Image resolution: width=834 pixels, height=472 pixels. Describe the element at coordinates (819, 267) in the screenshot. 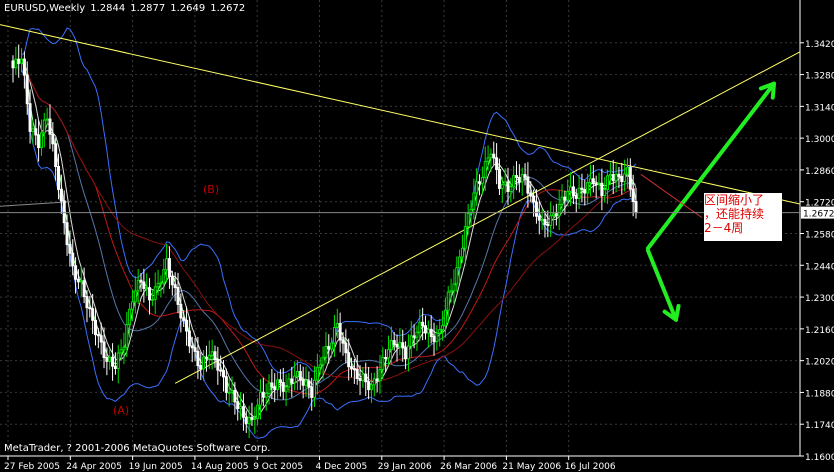

I see `y-tick-label: 1.2440` at that location.